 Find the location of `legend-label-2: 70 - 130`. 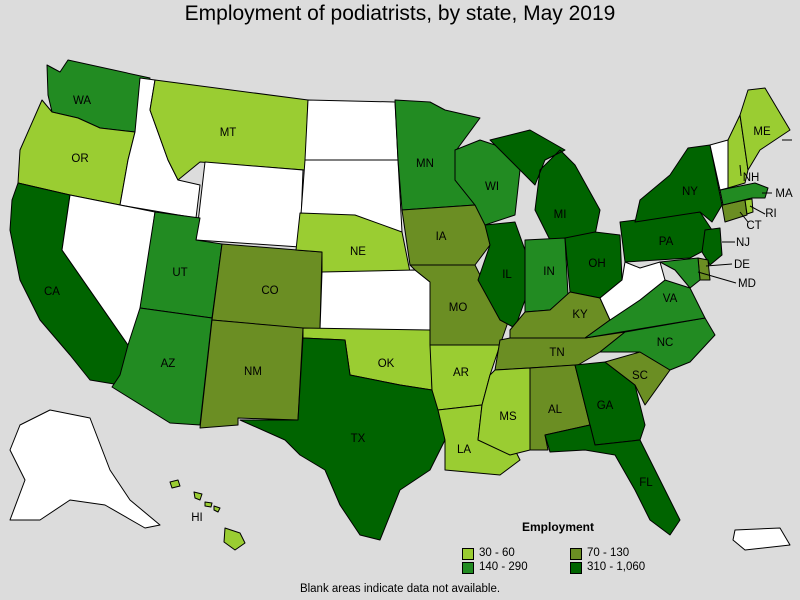

legend-label-2: 70 - 130 is located at coordinates (608, 553).